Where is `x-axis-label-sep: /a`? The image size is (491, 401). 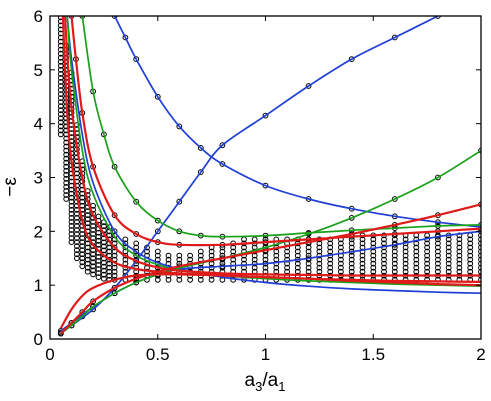
x-axis-label-sep: /a is located at coordinates (270, 380).